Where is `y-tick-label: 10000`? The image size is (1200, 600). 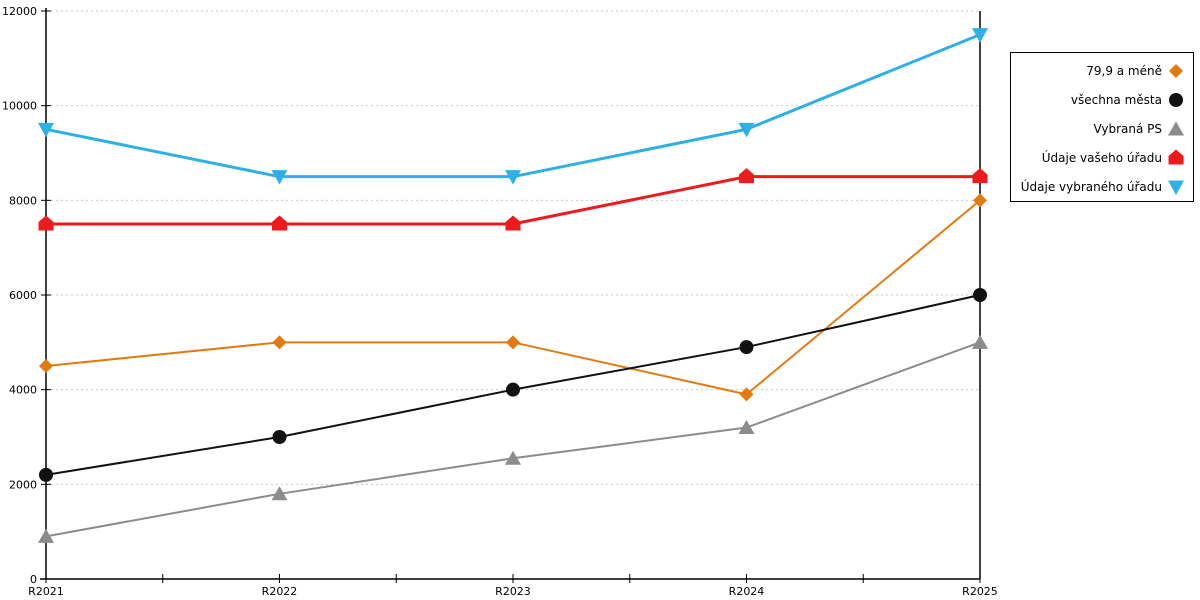 y-tick-label: 10000 is located at coordinates (19, 106).